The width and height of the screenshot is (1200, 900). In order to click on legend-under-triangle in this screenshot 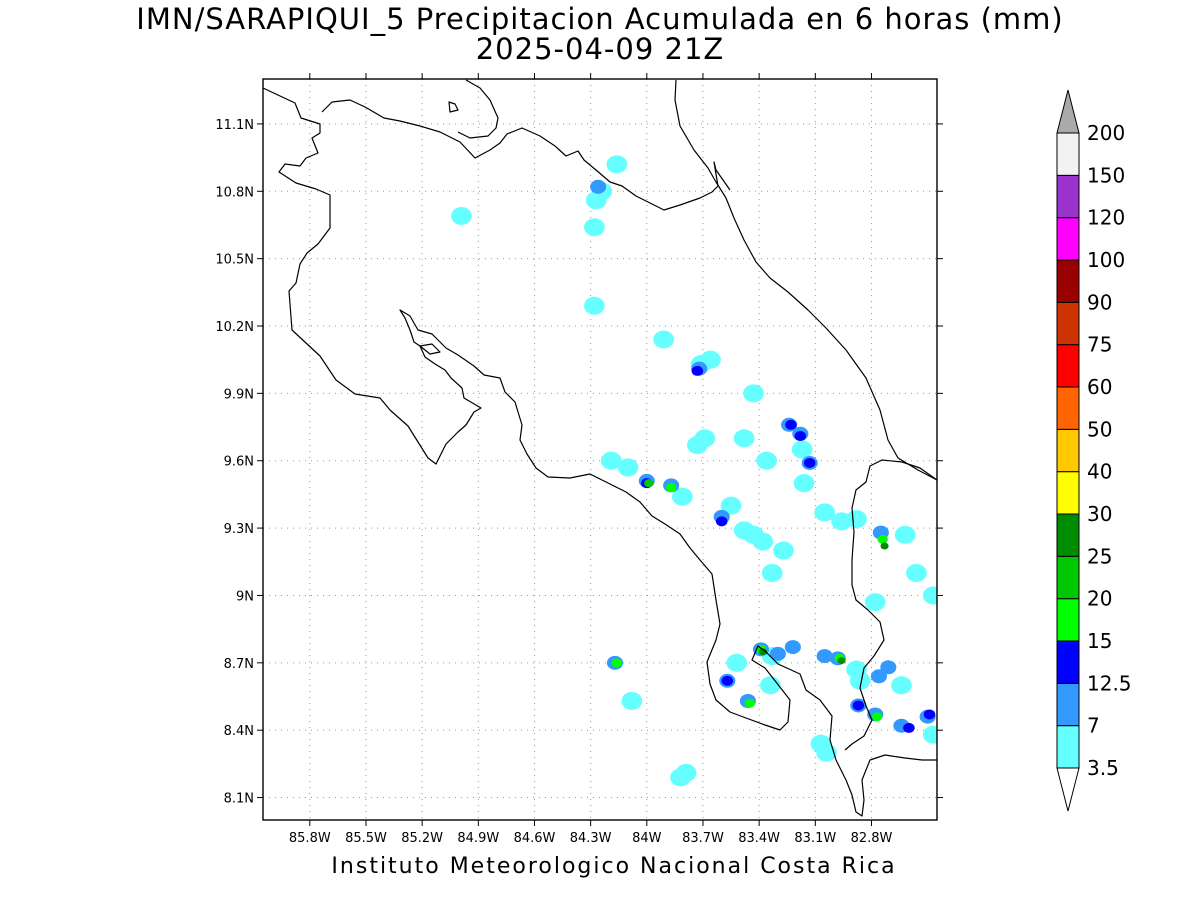, I will do `click(1068, 789)`.